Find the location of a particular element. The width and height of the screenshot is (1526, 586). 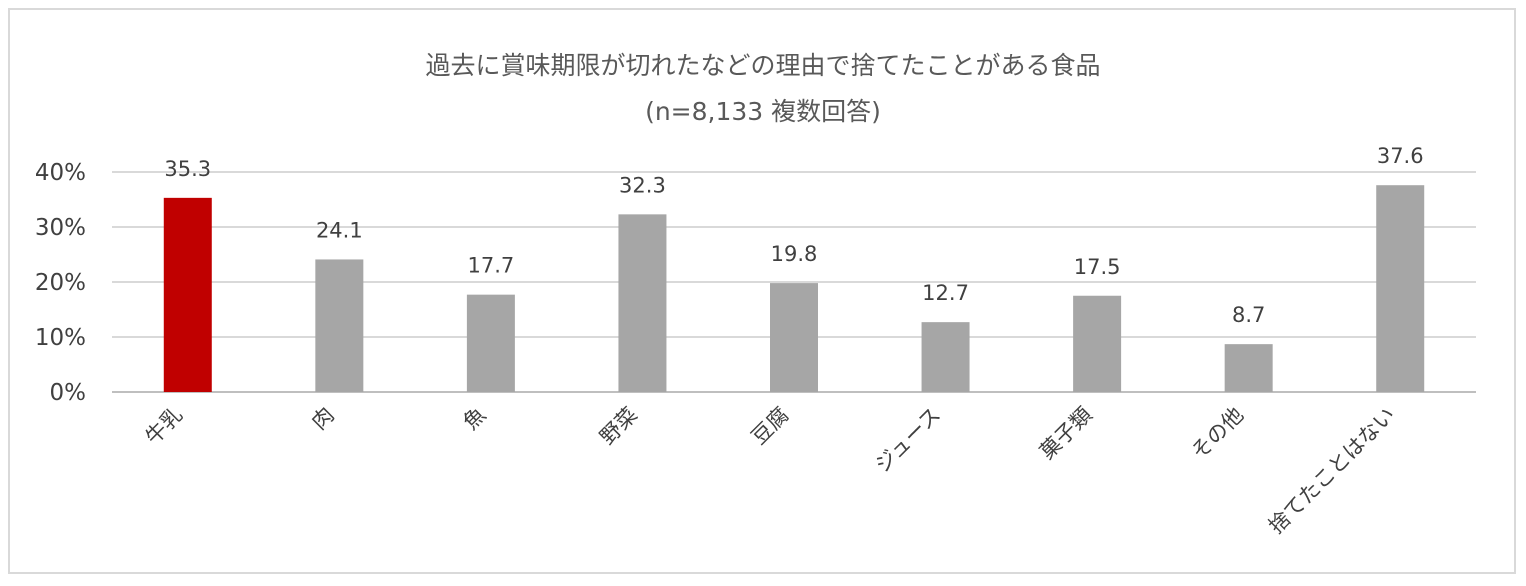

category-label: 牛乳 is located at coordinates (164, 426).